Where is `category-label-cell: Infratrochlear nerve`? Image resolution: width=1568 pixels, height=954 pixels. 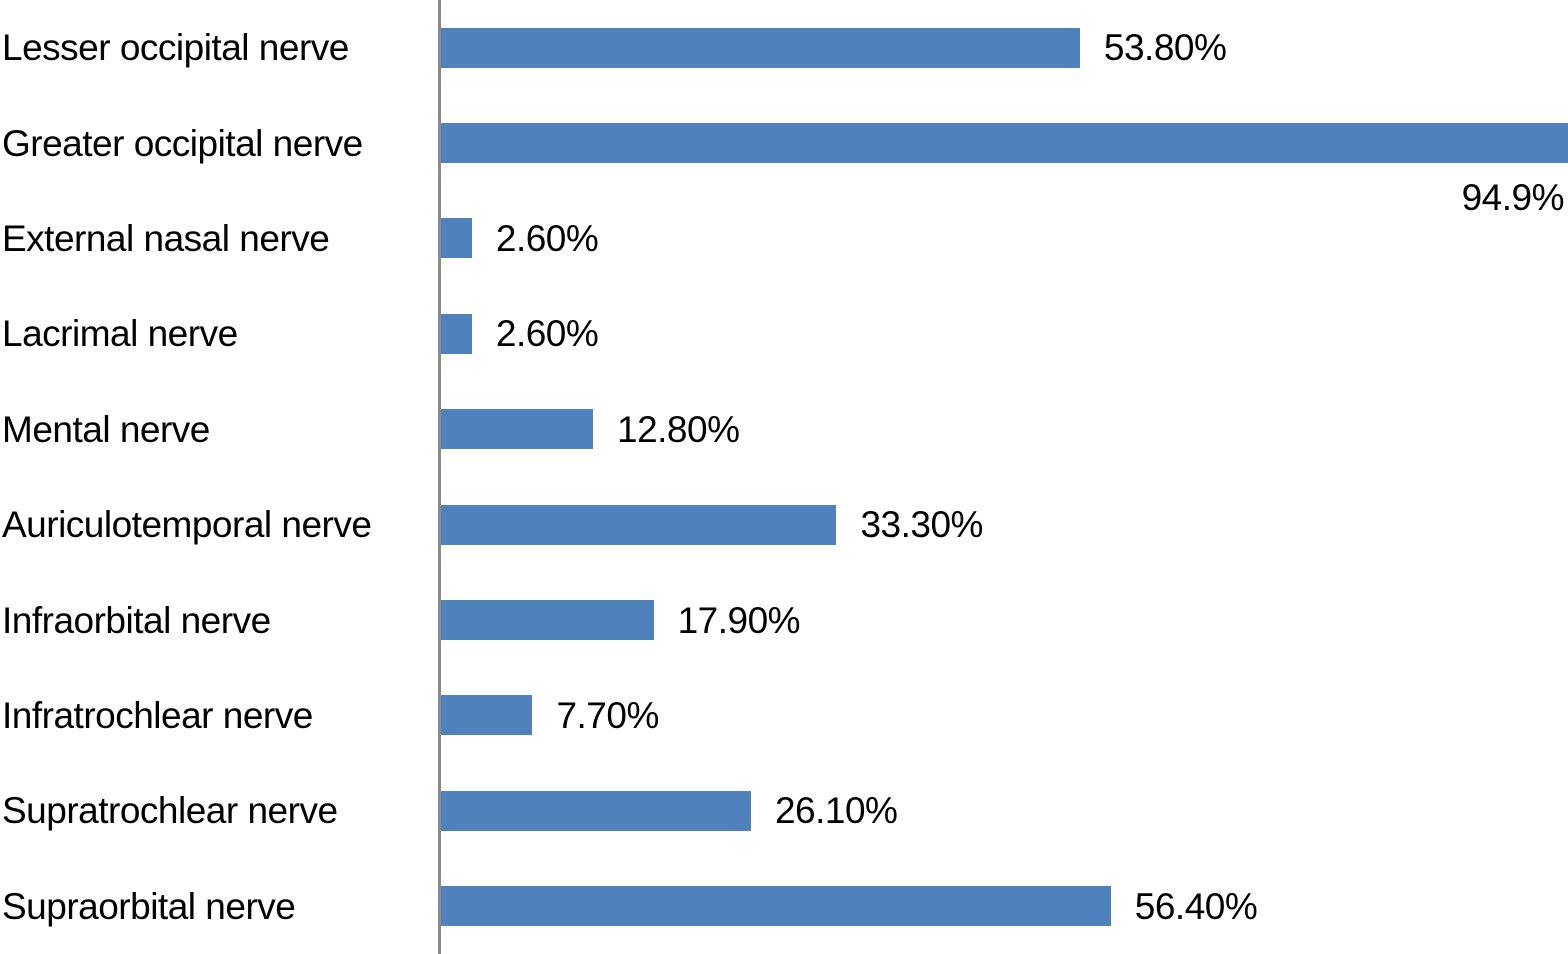
category-label-cell: Infratrochlear nerve is located at coordinates (219, 715).